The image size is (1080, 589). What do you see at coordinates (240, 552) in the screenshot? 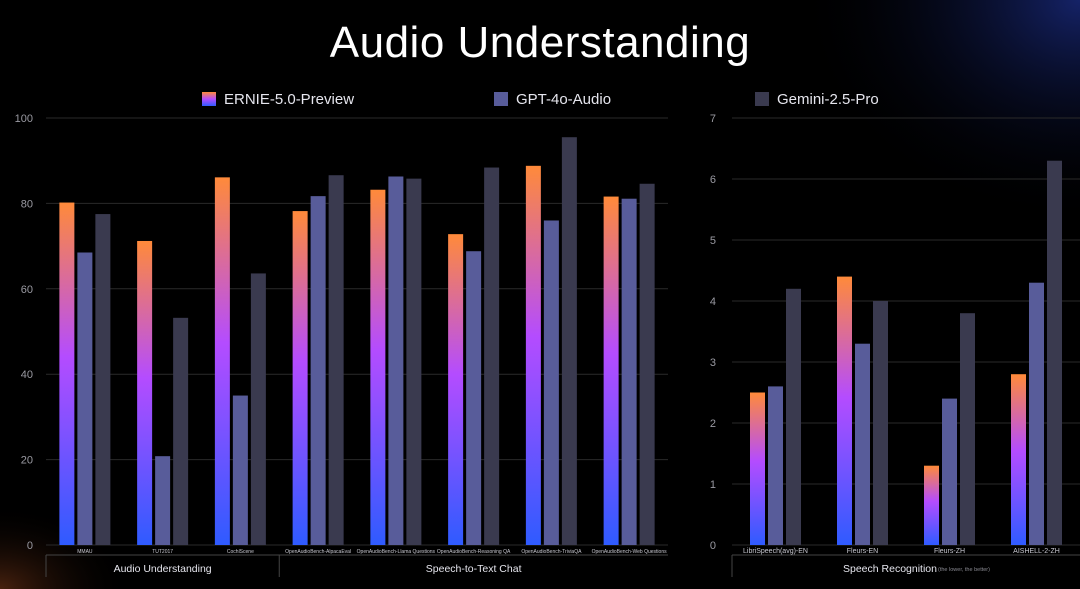
I see `x-tick-label: CochlScene` at bounding box center [240, 552].